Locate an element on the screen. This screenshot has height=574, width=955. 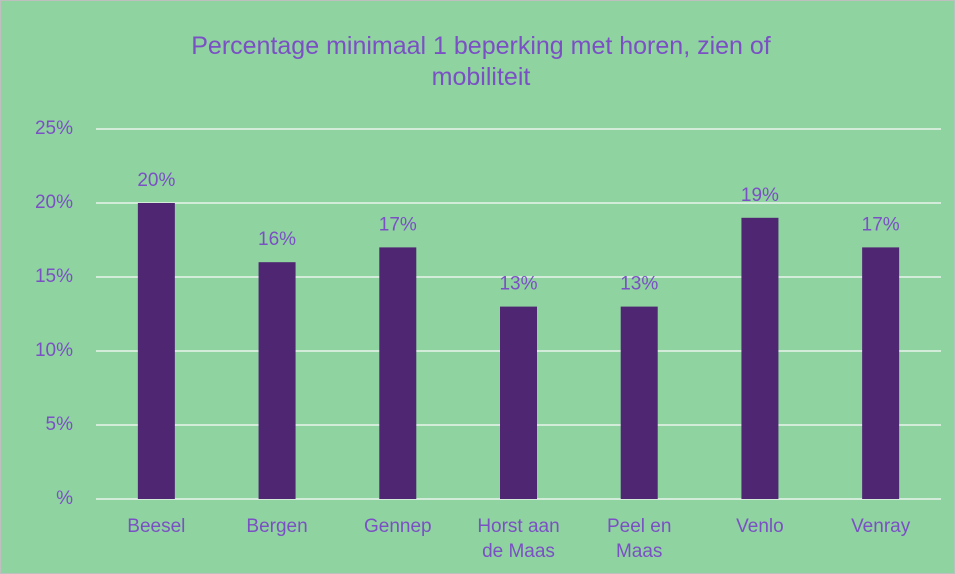
x-tick-label: Peel en Maas is located at coordinates (639, 539).